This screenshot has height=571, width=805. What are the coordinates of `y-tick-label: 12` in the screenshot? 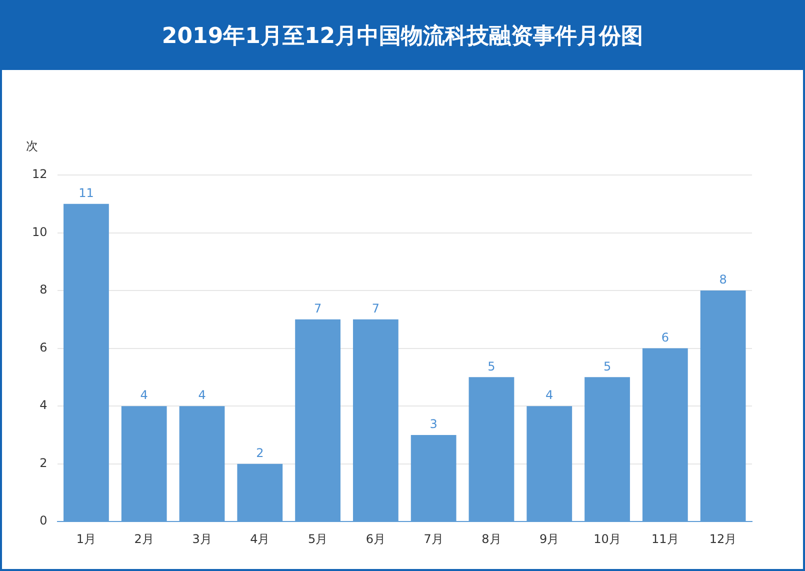 It's located at (40, 174).